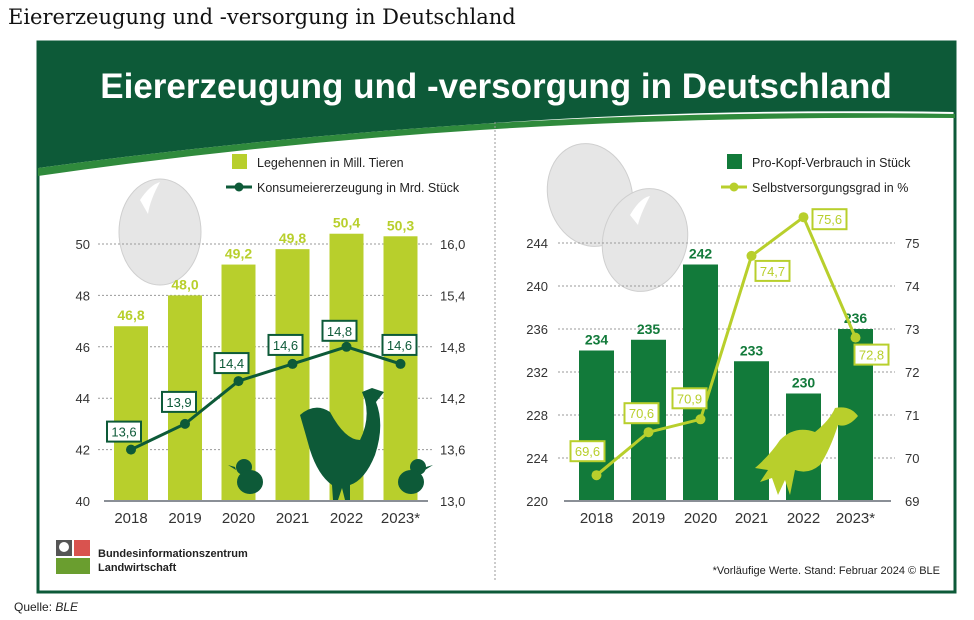 This screenshot has width=974, height=620. What do you see at coordinates (400, 225) in the screenshot?
I see `bar-value-label: 50,3` at bounding box center [400, 225].